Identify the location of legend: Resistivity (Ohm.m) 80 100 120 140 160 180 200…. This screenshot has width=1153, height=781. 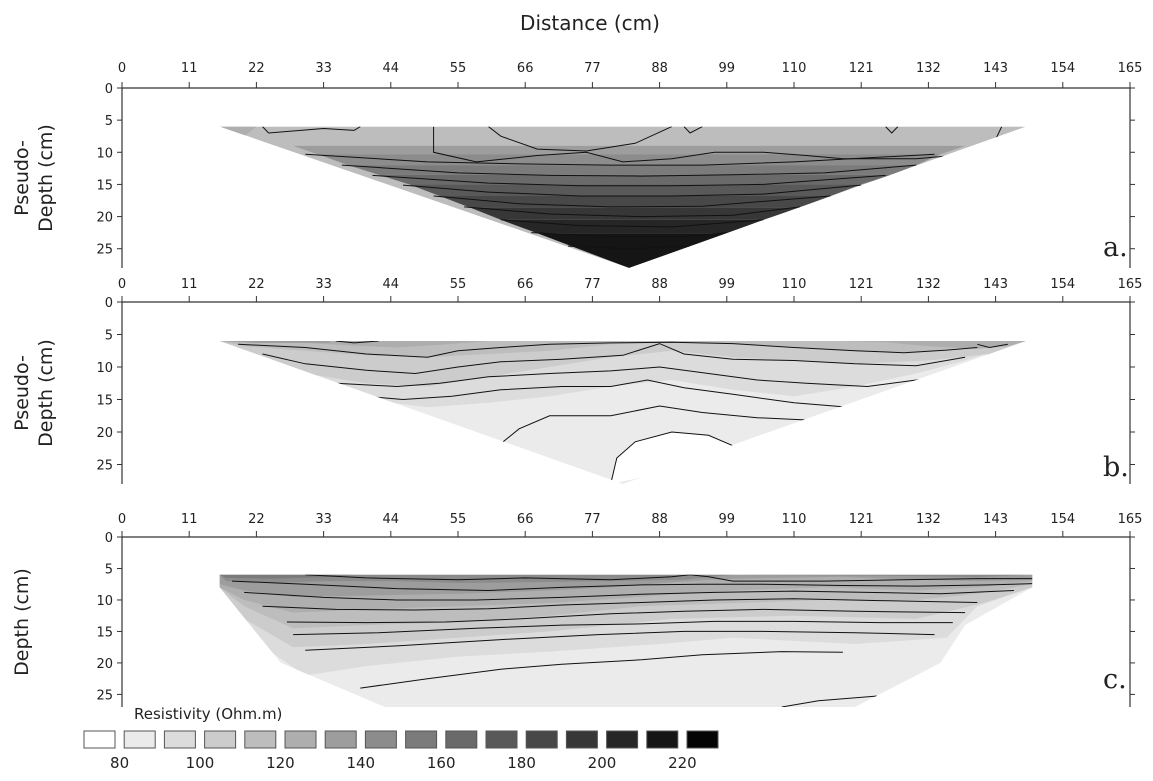
(401, 738).